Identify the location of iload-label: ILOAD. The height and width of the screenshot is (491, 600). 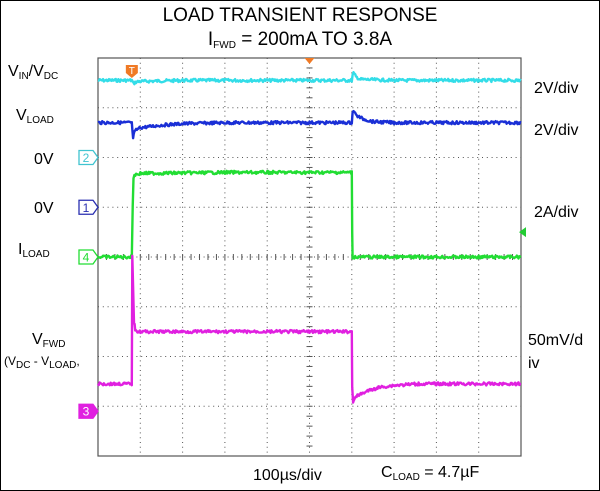
(34, 250).